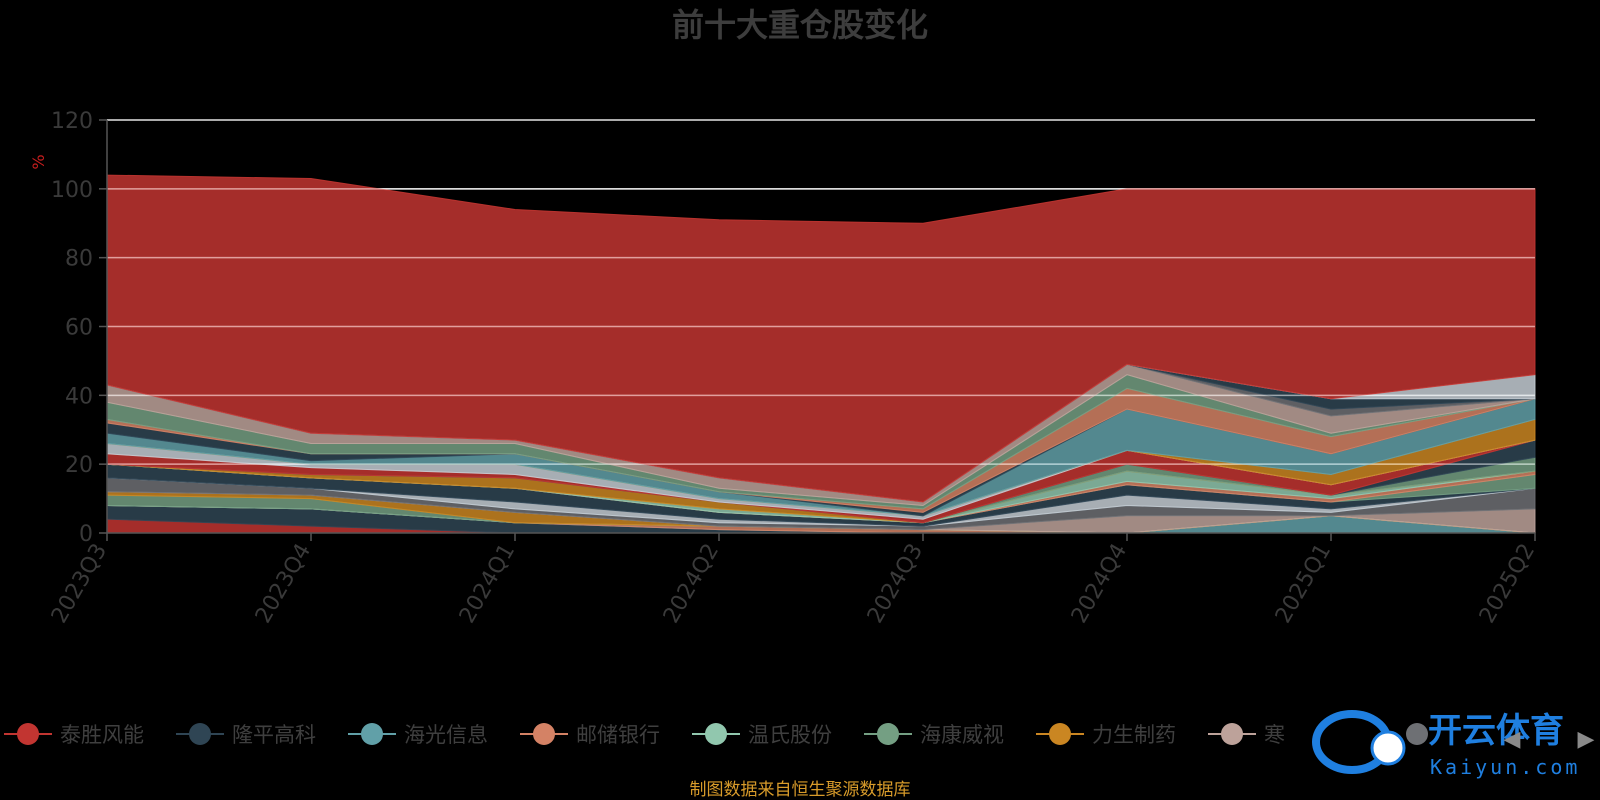 The image size is (1600, 800). What do you see at coordinates (1496, 731) in the screenshot?
I see `watermark-brand: 开云体育` at bounding box center [1496, 731].